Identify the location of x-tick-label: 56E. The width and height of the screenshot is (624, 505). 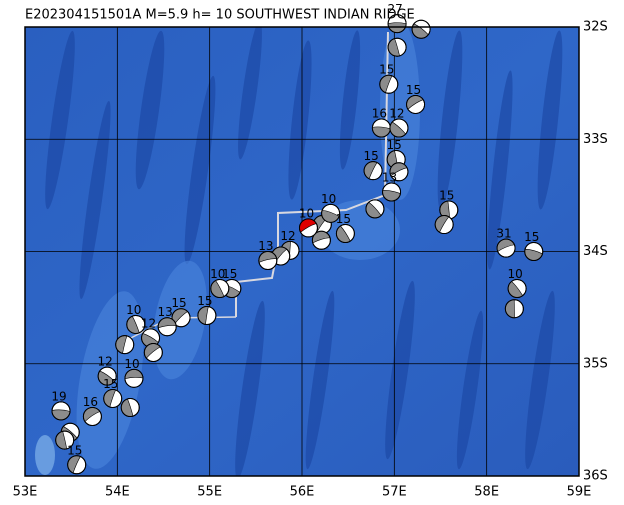
(302, 492).